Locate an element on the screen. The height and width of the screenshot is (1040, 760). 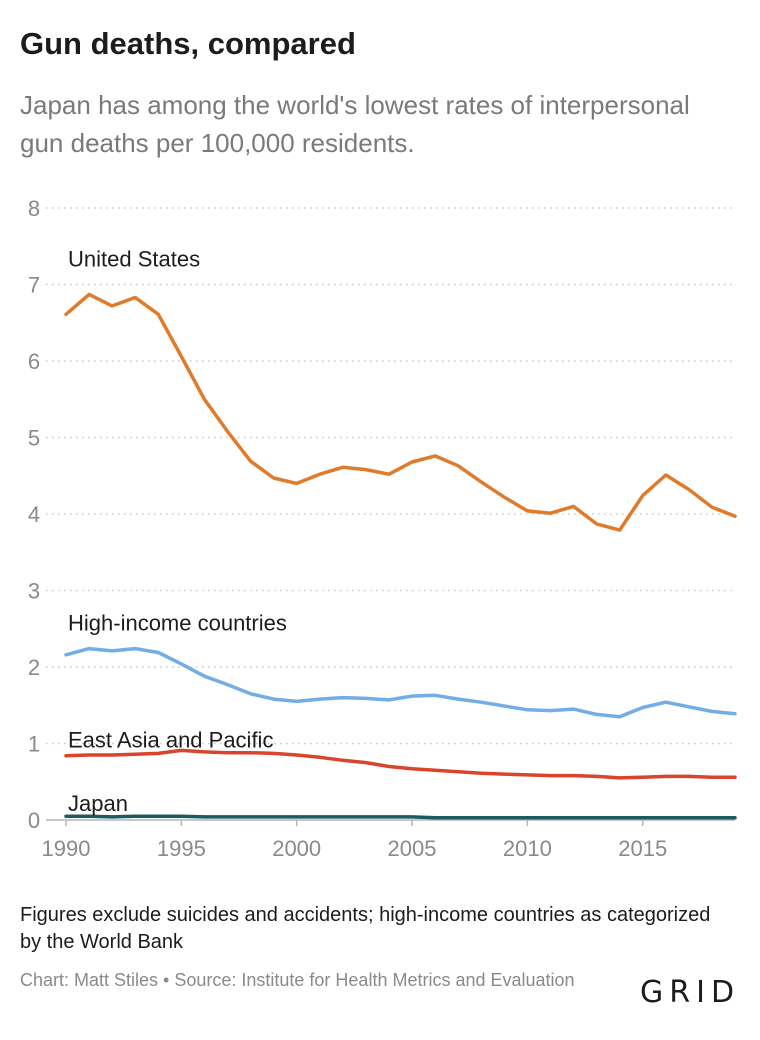
y-tick-label: 6 is located at coordinates (34, 361).